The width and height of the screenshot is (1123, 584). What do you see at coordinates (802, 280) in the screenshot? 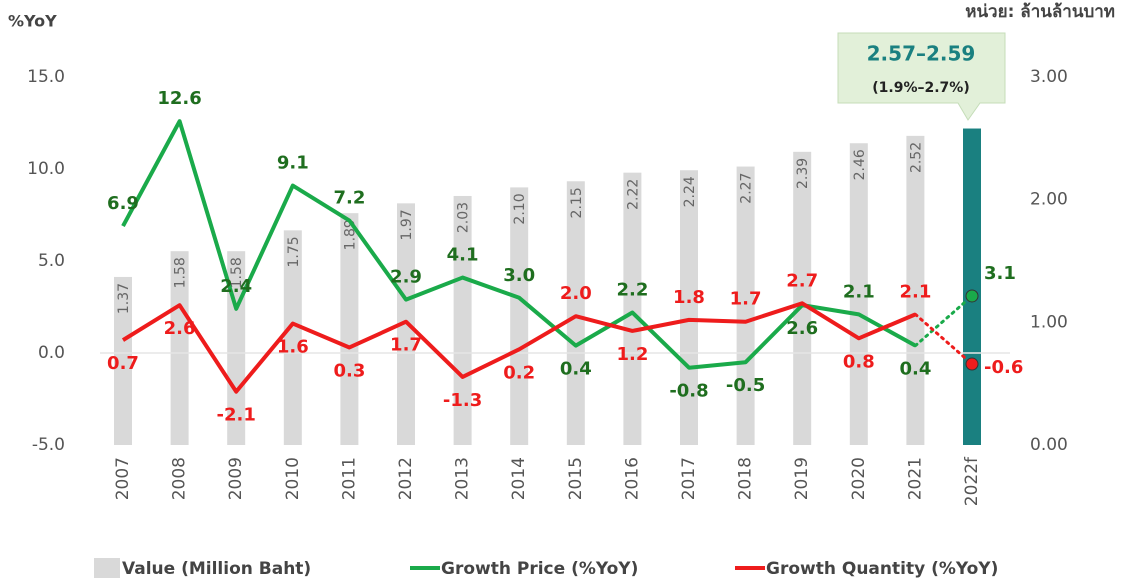
I see `line-value-label: 2.7` at bounding box center [802, 280].